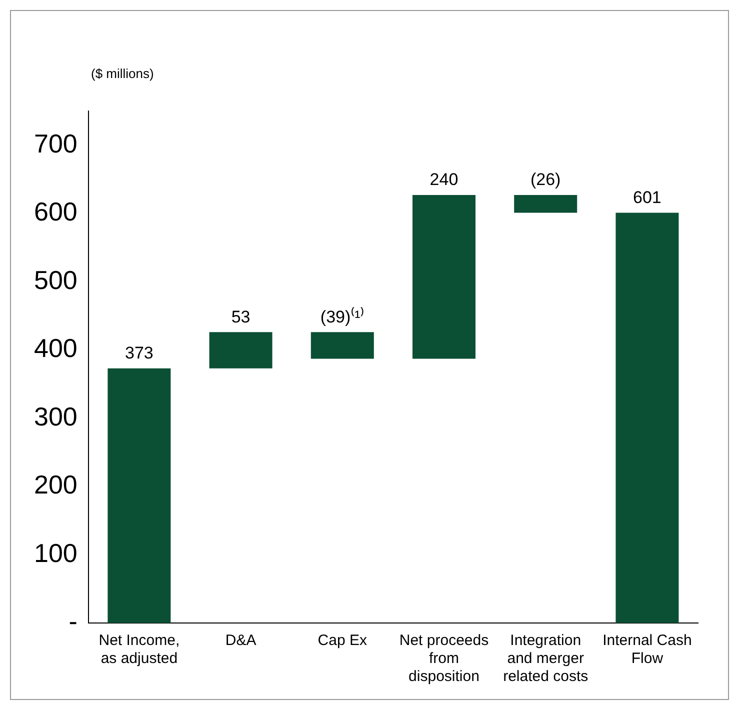 Image resolution: width=739 pixels, height=709 pixels. Describe the element at coordinates (56, 416) in the screenshot. I see `y-tick-label: 300` at that location.